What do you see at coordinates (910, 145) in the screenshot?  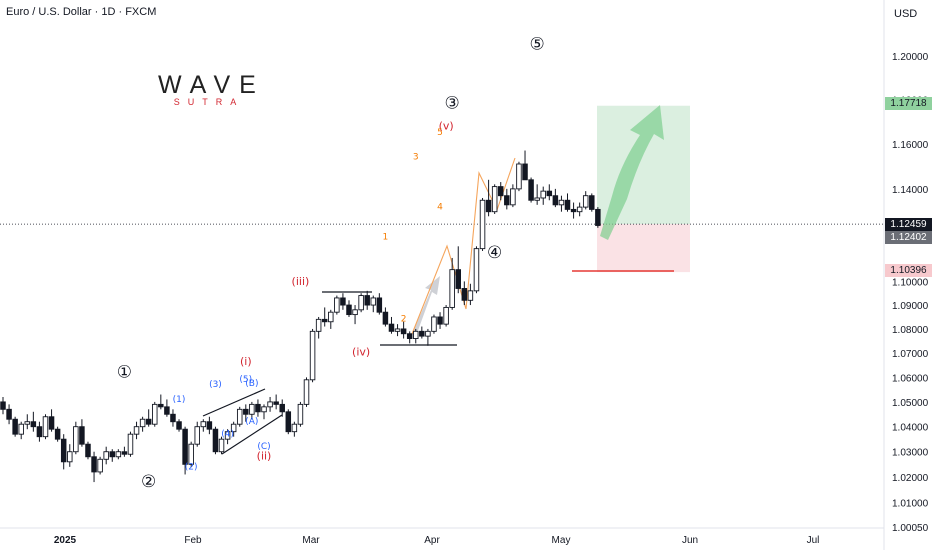 I see `price-tick-label: 1.16000` at bounding box center [910, 145].